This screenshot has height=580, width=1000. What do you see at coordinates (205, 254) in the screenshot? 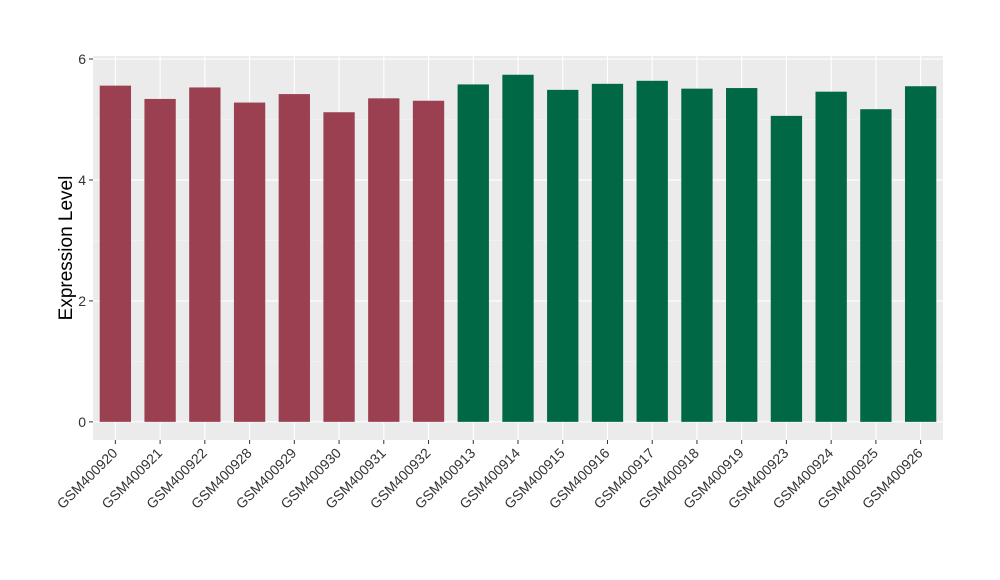
I see `bar-GSM400922` at bounding box center [205, 254].